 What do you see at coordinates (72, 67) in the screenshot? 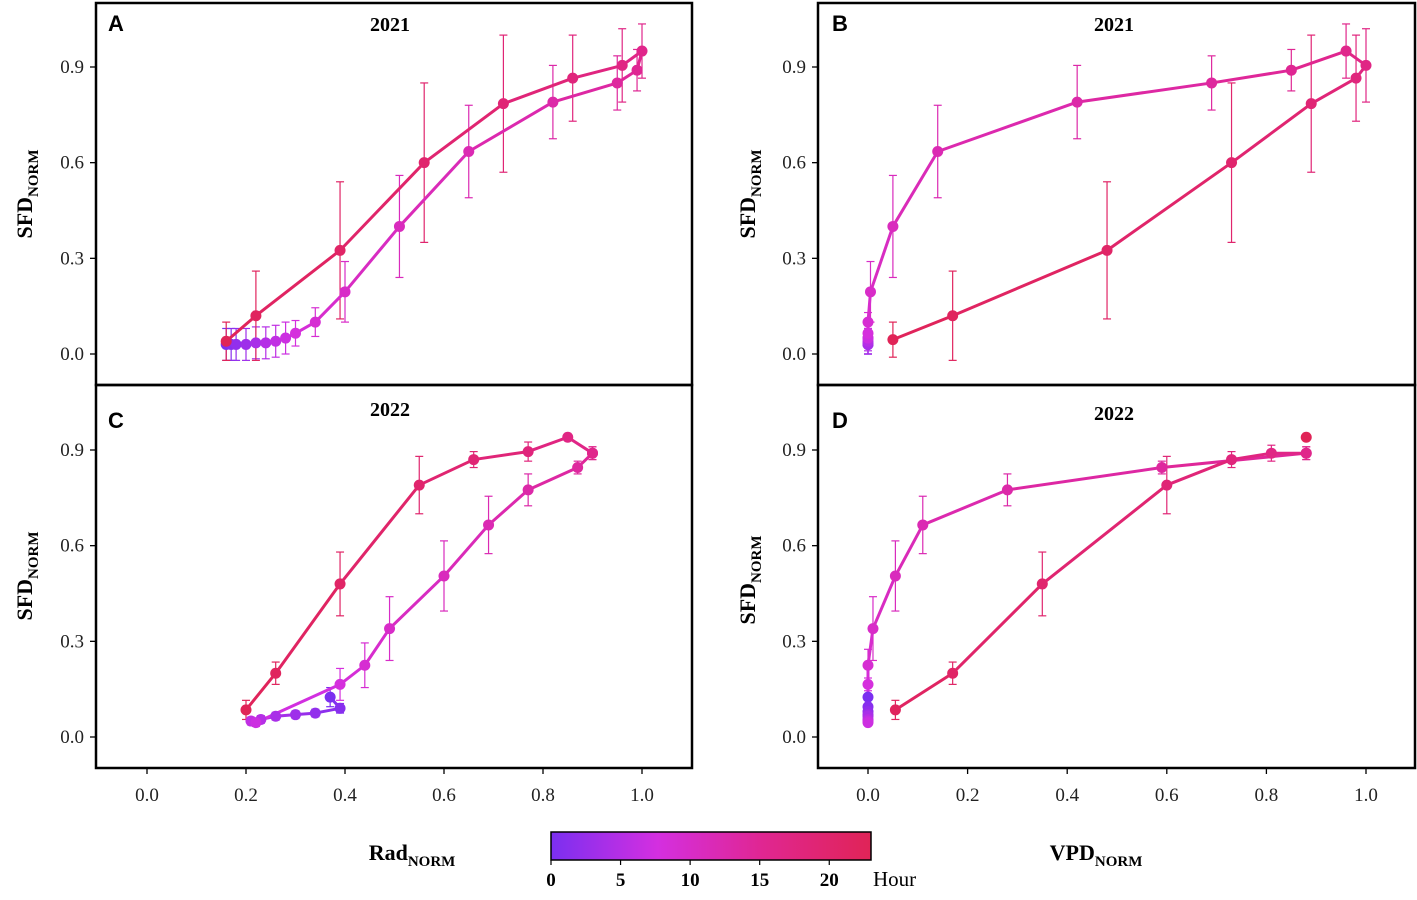
I see `panel-a-ytick-label: 0.9` at bounding box center [72, 67].